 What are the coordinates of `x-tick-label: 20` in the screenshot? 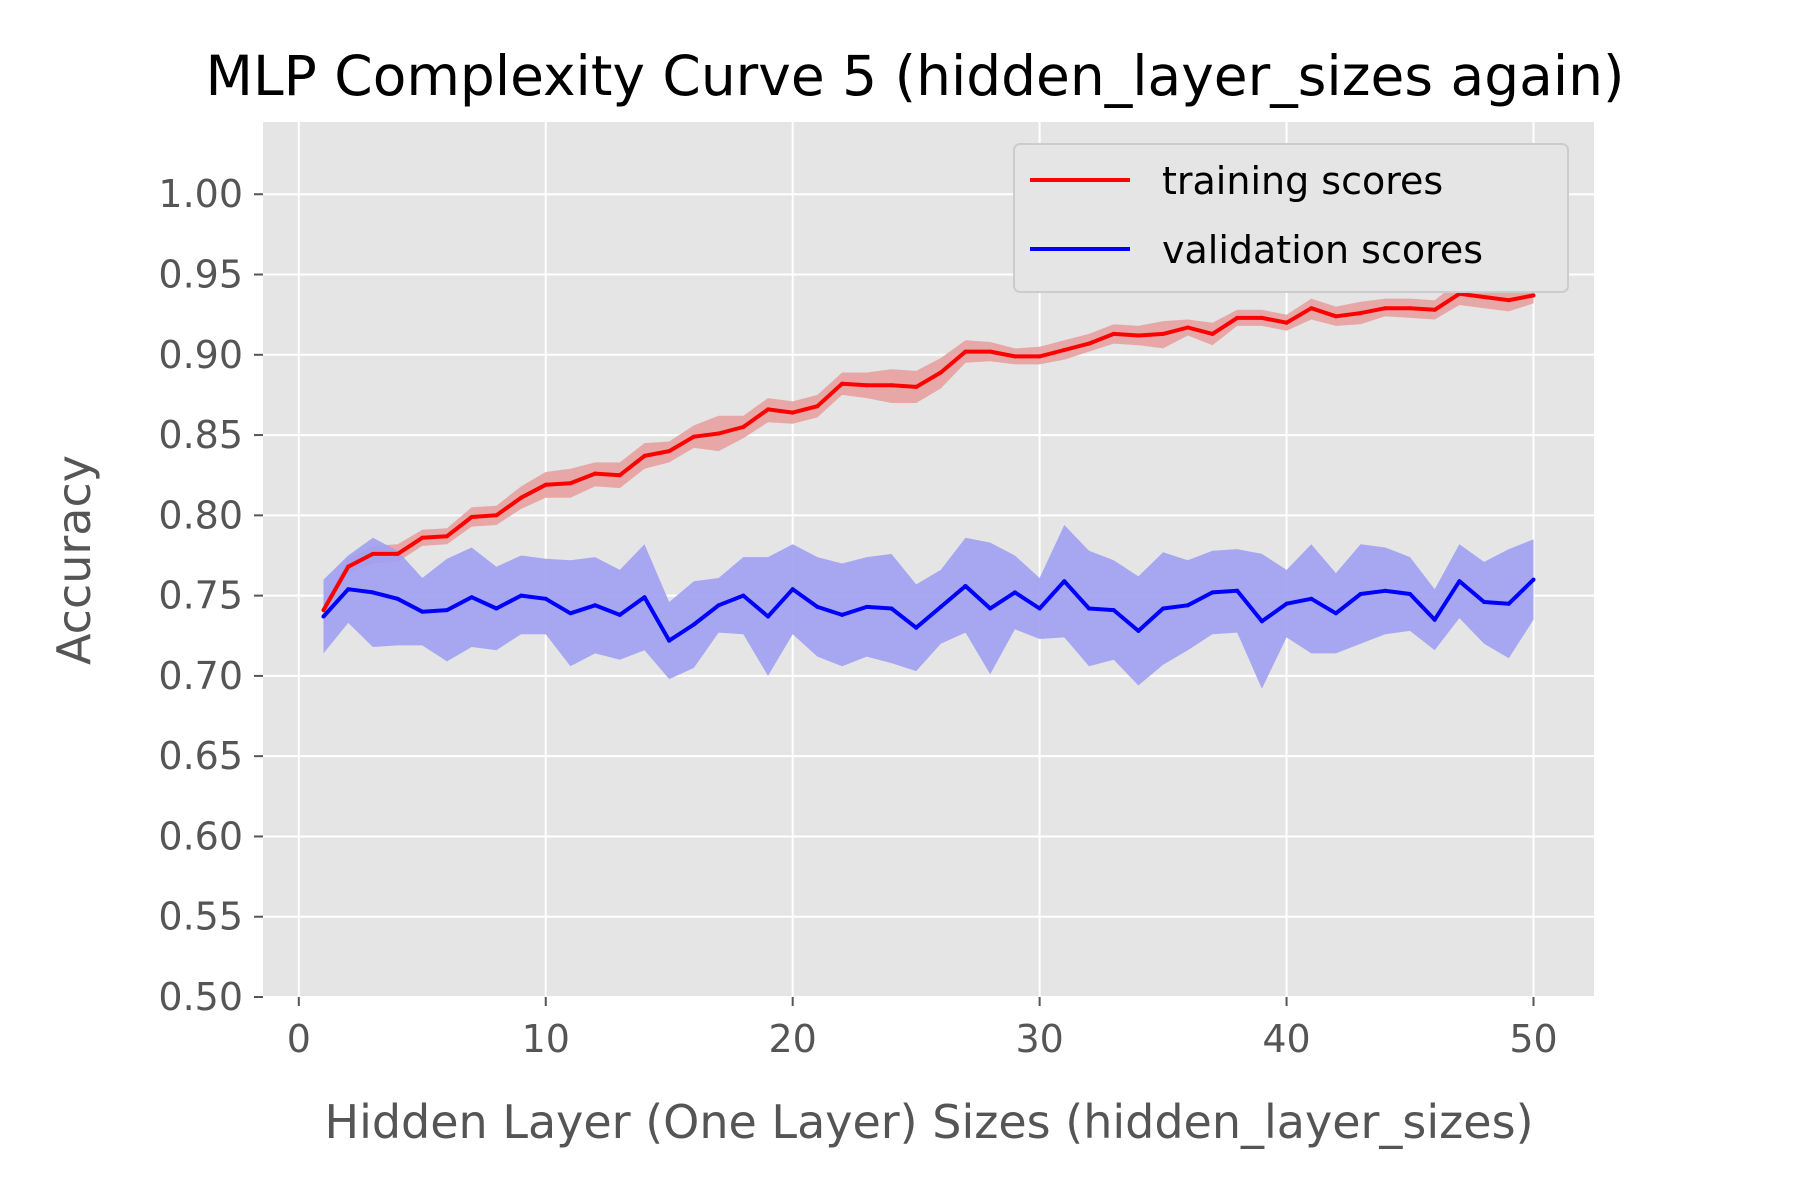 It's located at (793, 1039).